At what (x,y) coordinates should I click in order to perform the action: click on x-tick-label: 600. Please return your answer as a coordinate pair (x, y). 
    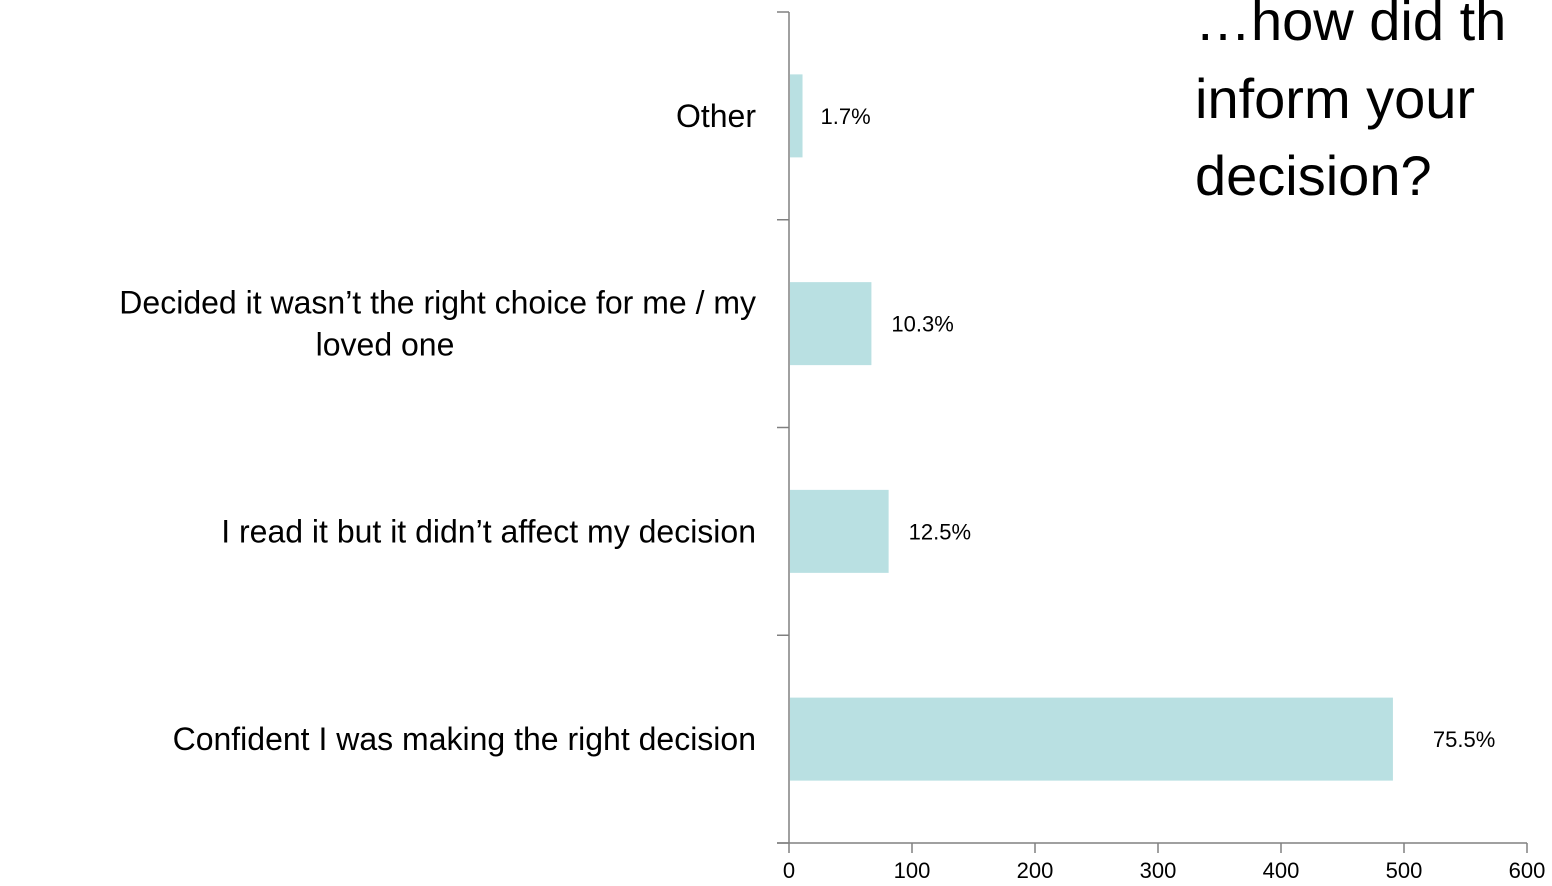
    Looking at the image, I should click on (1527, 870).